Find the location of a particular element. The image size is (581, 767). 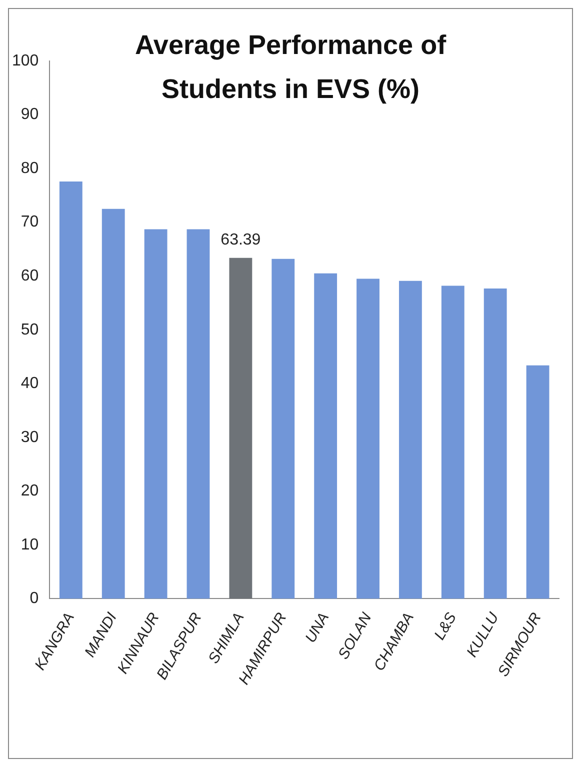

y-tick-label: 90 is located at coordinates (29, 115).